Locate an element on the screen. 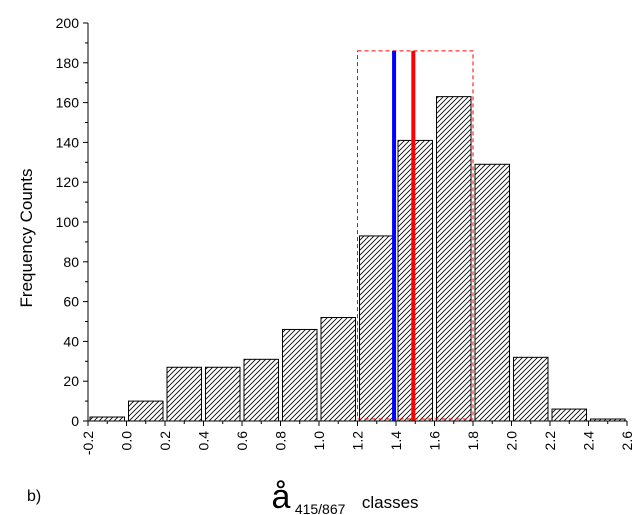 Image resolution: width=638 pixels, height=515 pixels. y-axis-label: Frequency Counts is located at coordinates (26, 238).